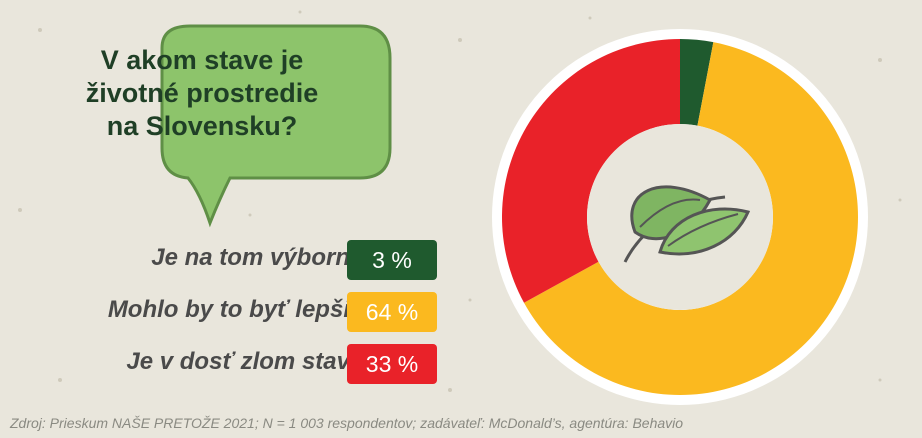 The image size is (922, 438). What do you see at coordinates (202, 60) in the screenshot?
I see `question-line-1: V akom stave je` at bounding box center [202, 60].